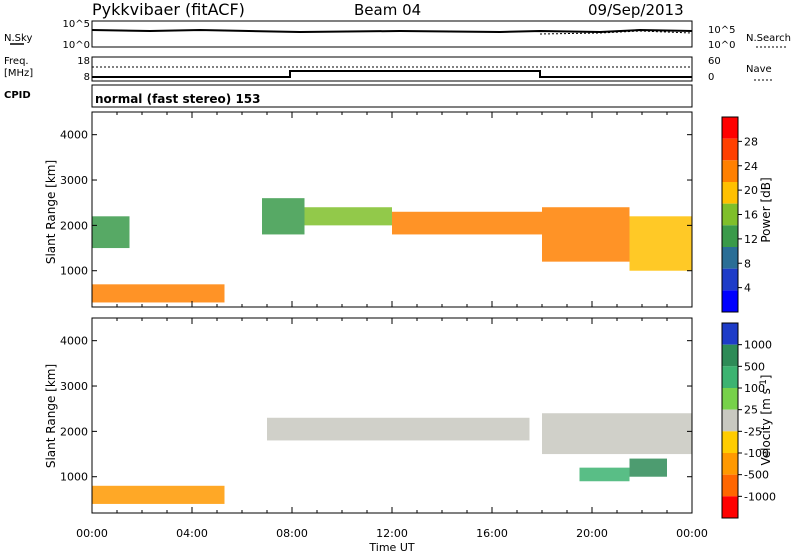 This screenshot has height=554, width=800. What do you see at coordinates (74, 431) in the screenshot?
I see `velocity-ytick-label: 2000` at bounding box center [74, 431].